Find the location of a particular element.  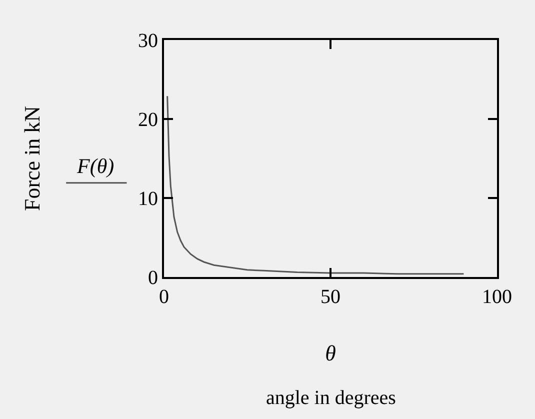

y-axis-title: Force in kN is located at coordinates (31, 159).